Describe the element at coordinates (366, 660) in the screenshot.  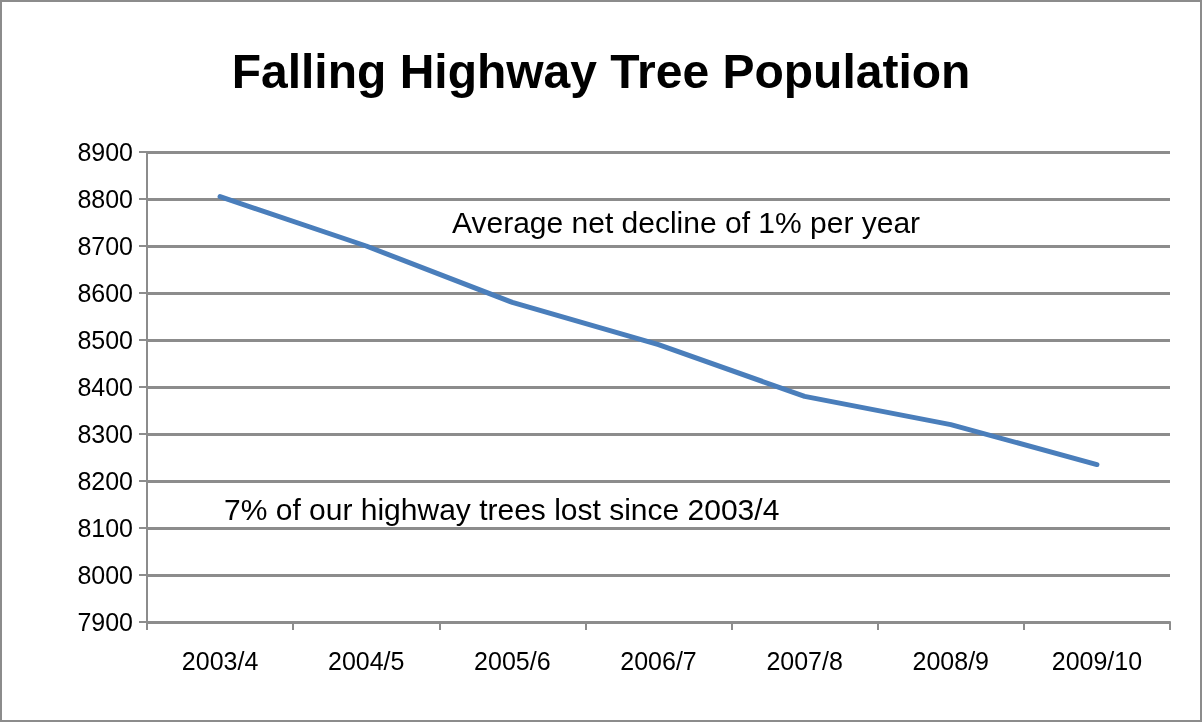
I see `x-tick-label: 2004/5` at that location.